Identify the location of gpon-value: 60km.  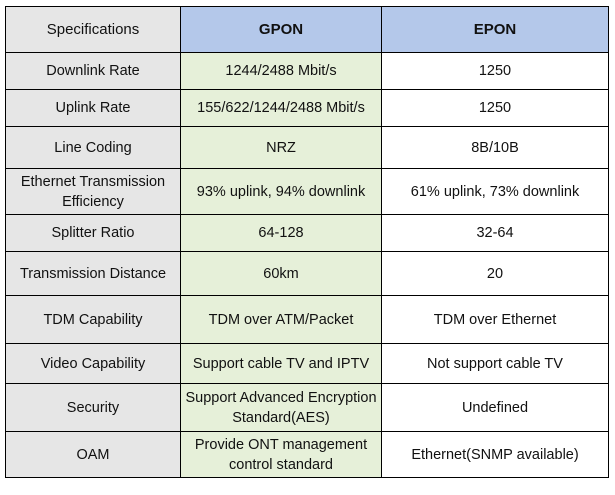
(281, 273).